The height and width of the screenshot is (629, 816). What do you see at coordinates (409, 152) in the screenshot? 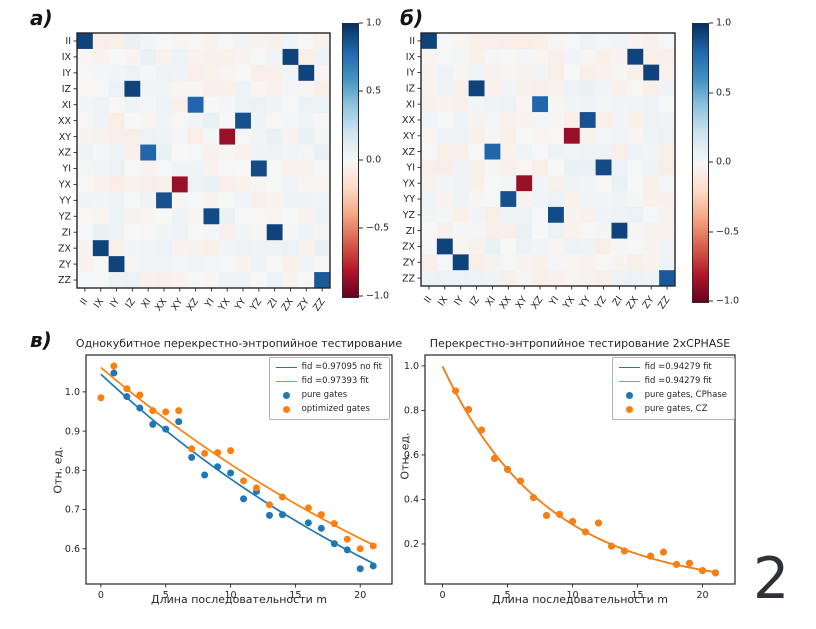
I see `pauli-row-label: XZ` at bounding box center [409, 152].